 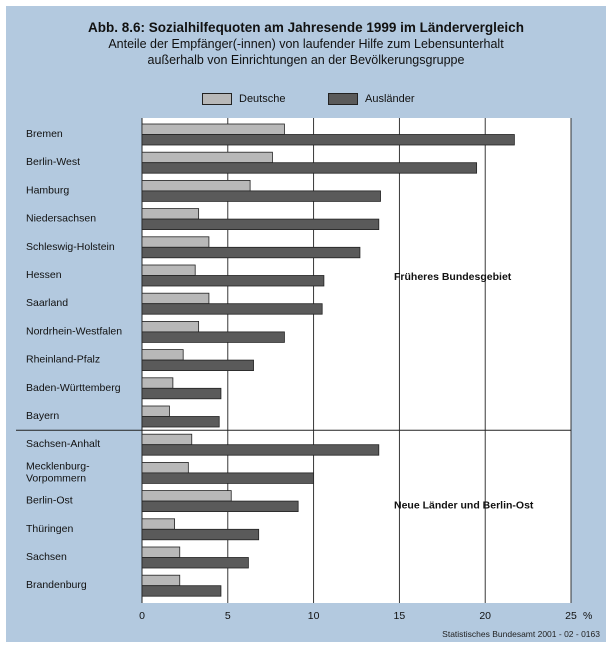 I want to click on bar-deutsche-sachsen-anhalt, so click(x=167, y=439).